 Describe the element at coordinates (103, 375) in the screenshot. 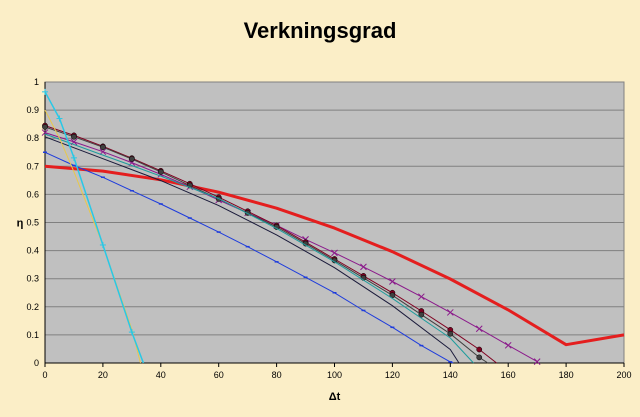

I see `x-tick-label: 20` at that location.